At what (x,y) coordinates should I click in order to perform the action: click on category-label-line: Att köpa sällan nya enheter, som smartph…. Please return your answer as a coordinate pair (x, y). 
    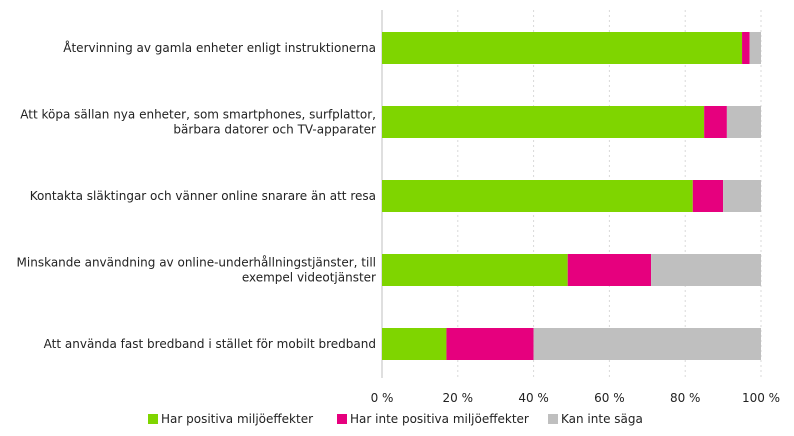
    Looking at the image, I should click on (198, 115).